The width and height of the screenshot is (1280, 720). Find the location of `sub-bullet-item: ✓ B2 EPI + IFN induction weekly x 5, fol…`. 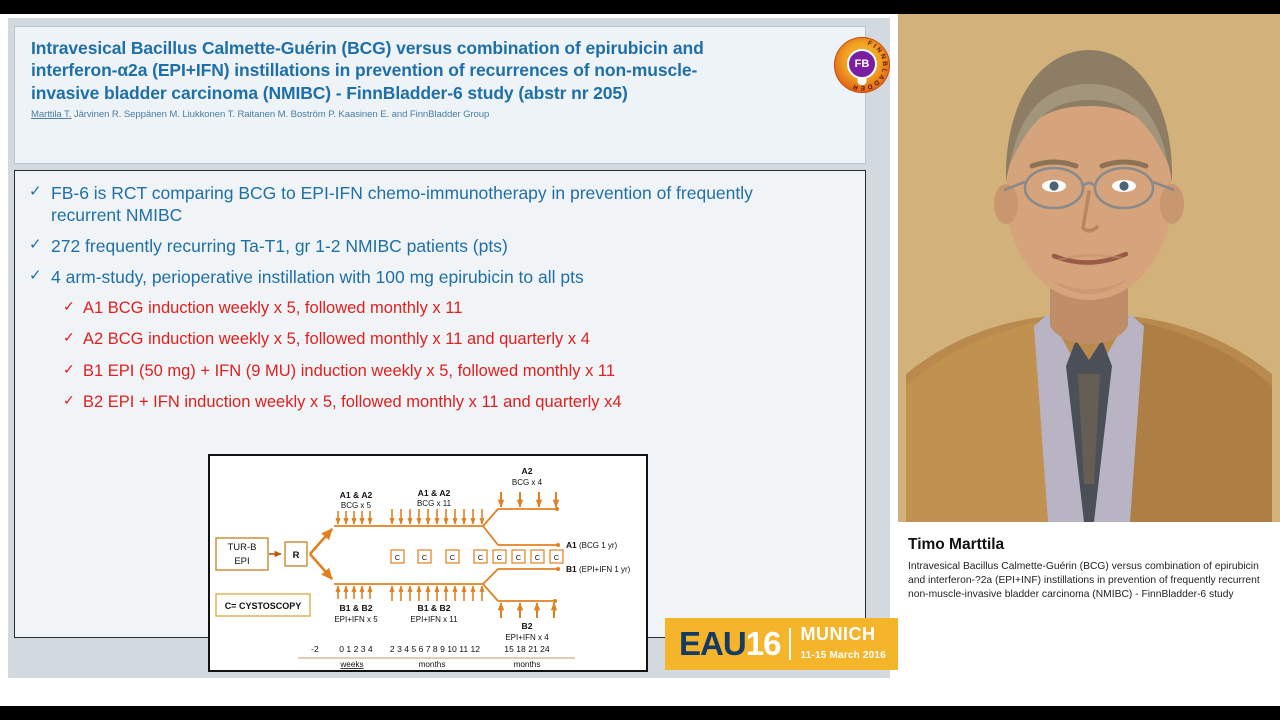

sub-bullet-item: ✓ B2 EPI + IFN induction weekly x 5, fol… is located at coordinates (459, 402).